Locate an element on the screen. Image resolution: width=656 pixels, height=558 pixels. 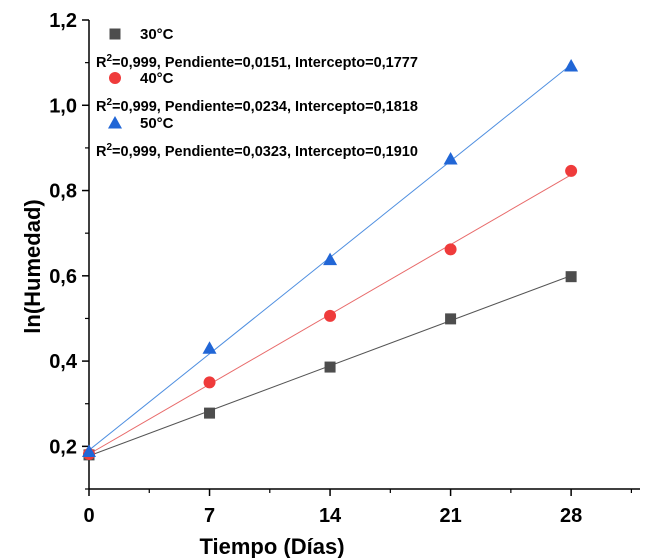
legend-series-name: 50°C is located at coordinates (157, 123).